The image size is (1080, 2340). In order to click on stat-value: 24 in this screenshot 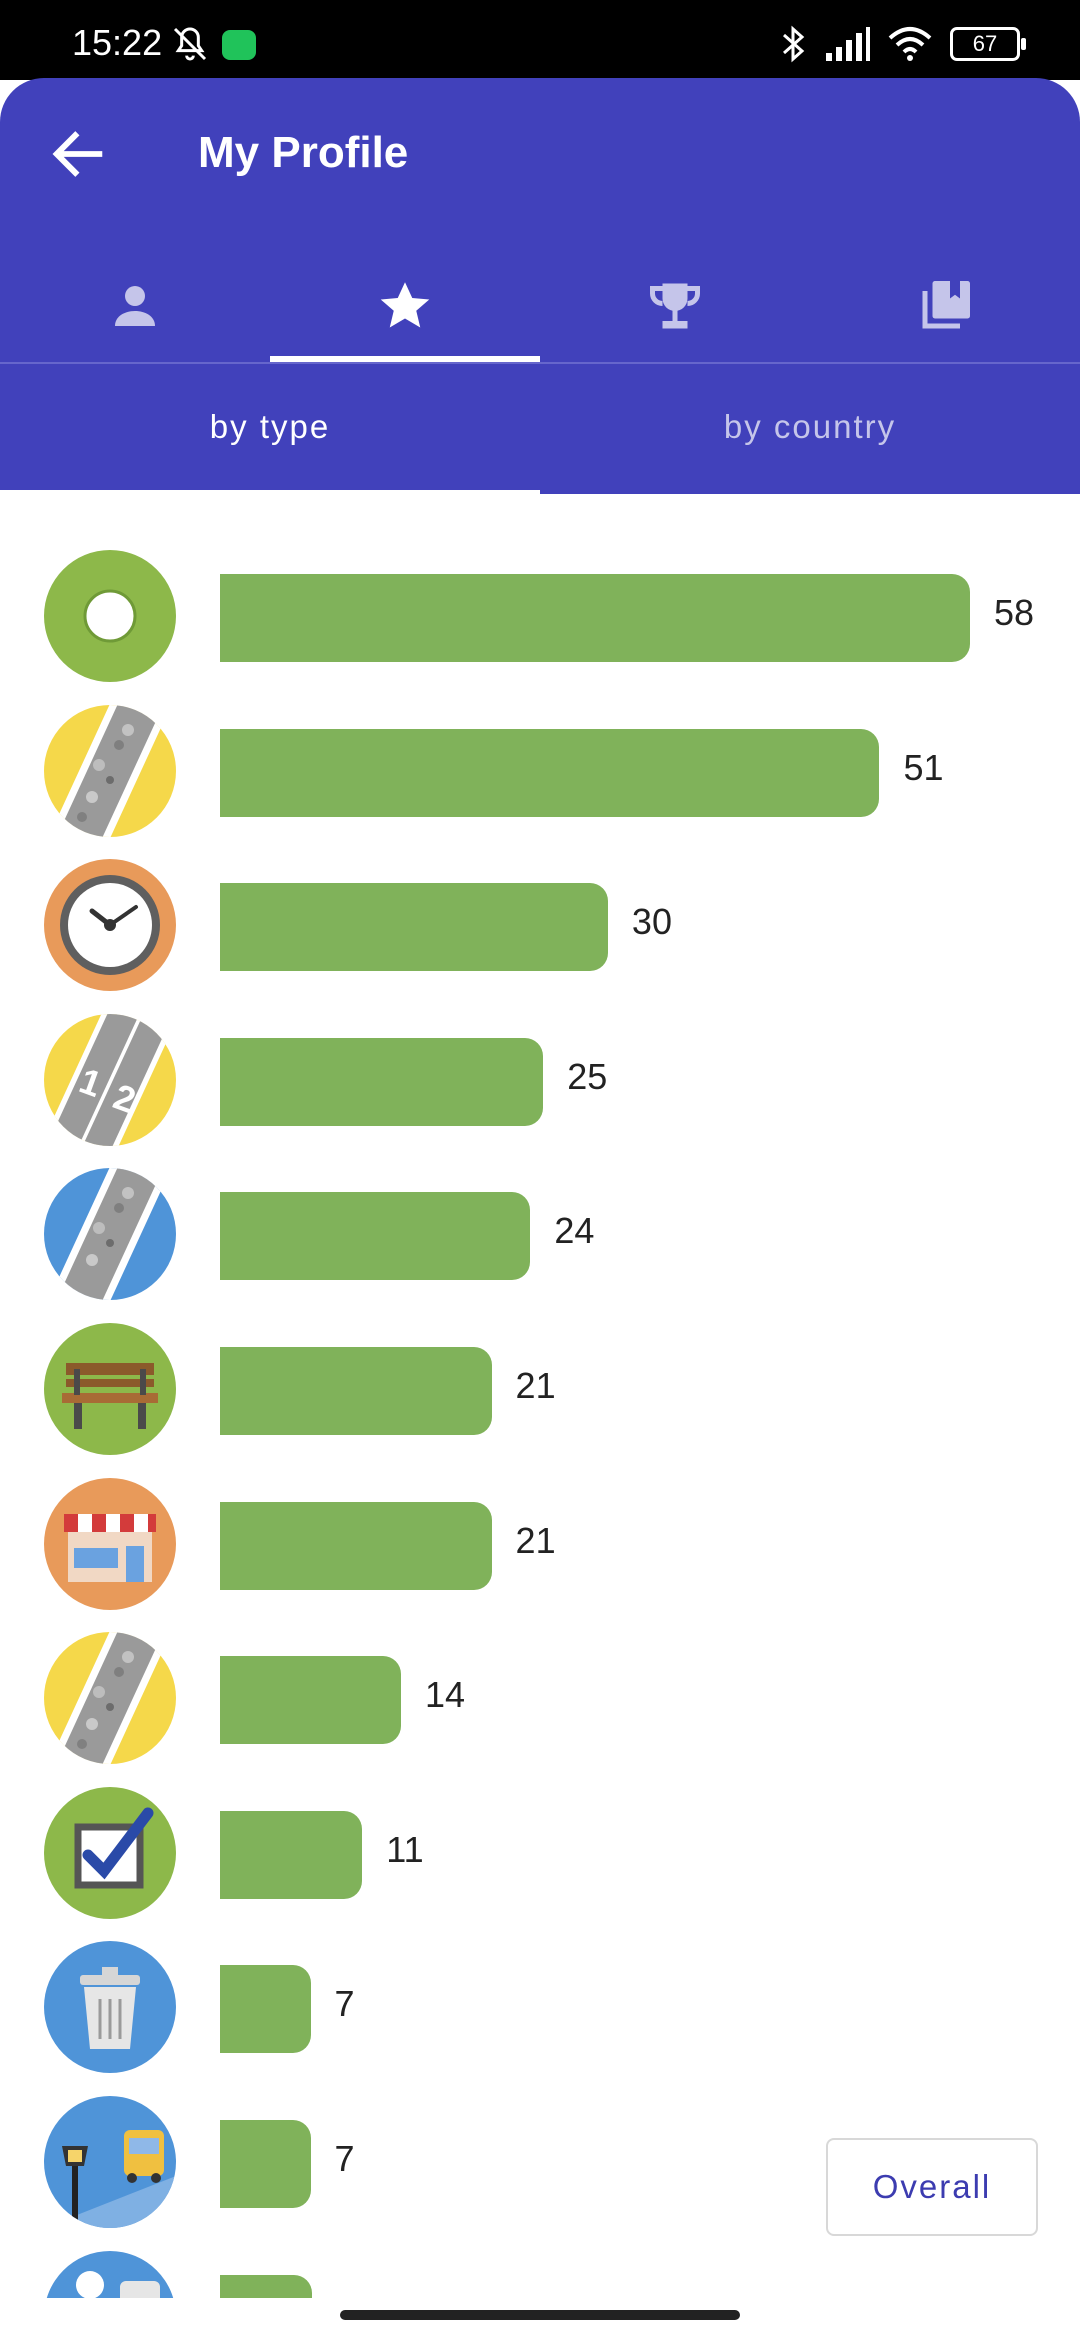, I will do `click(574, 1231)`.